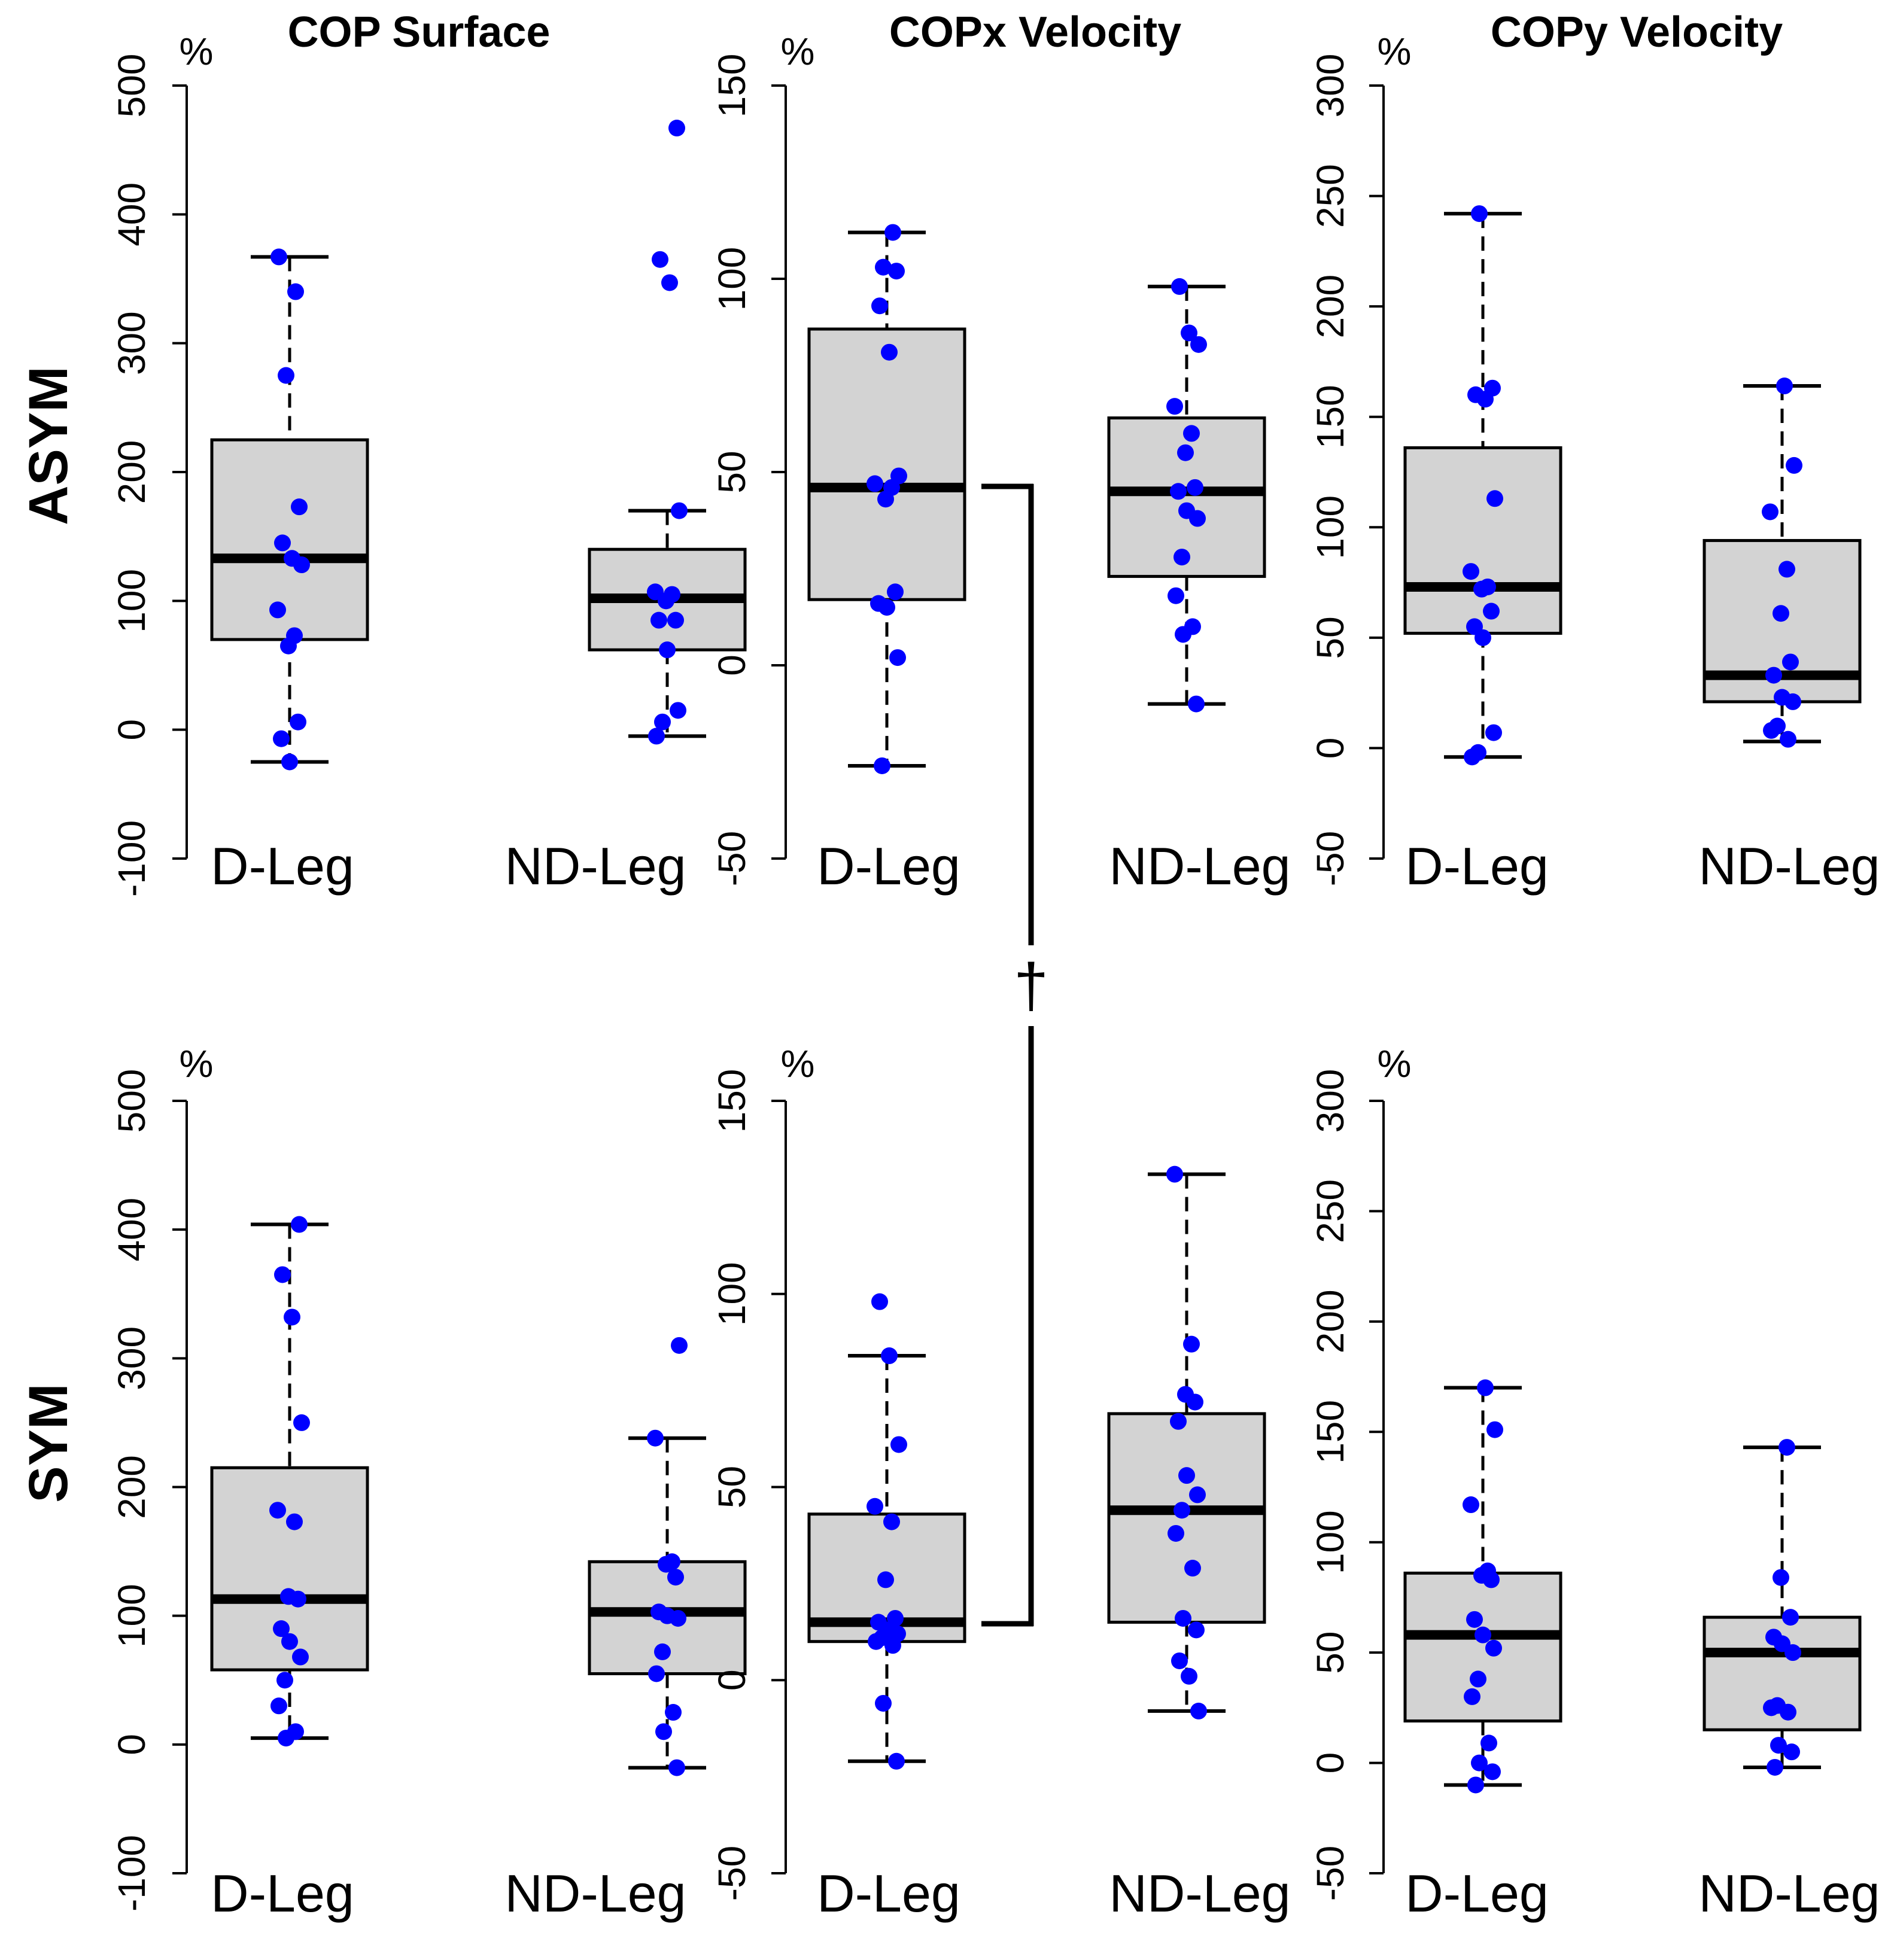 The width and height of the screenshot is (1891, 1960). What do you see at coordinates (48, 445) in the screenshot?
I see `row-label-asym: ASYM` at bounding box center [48, 445].